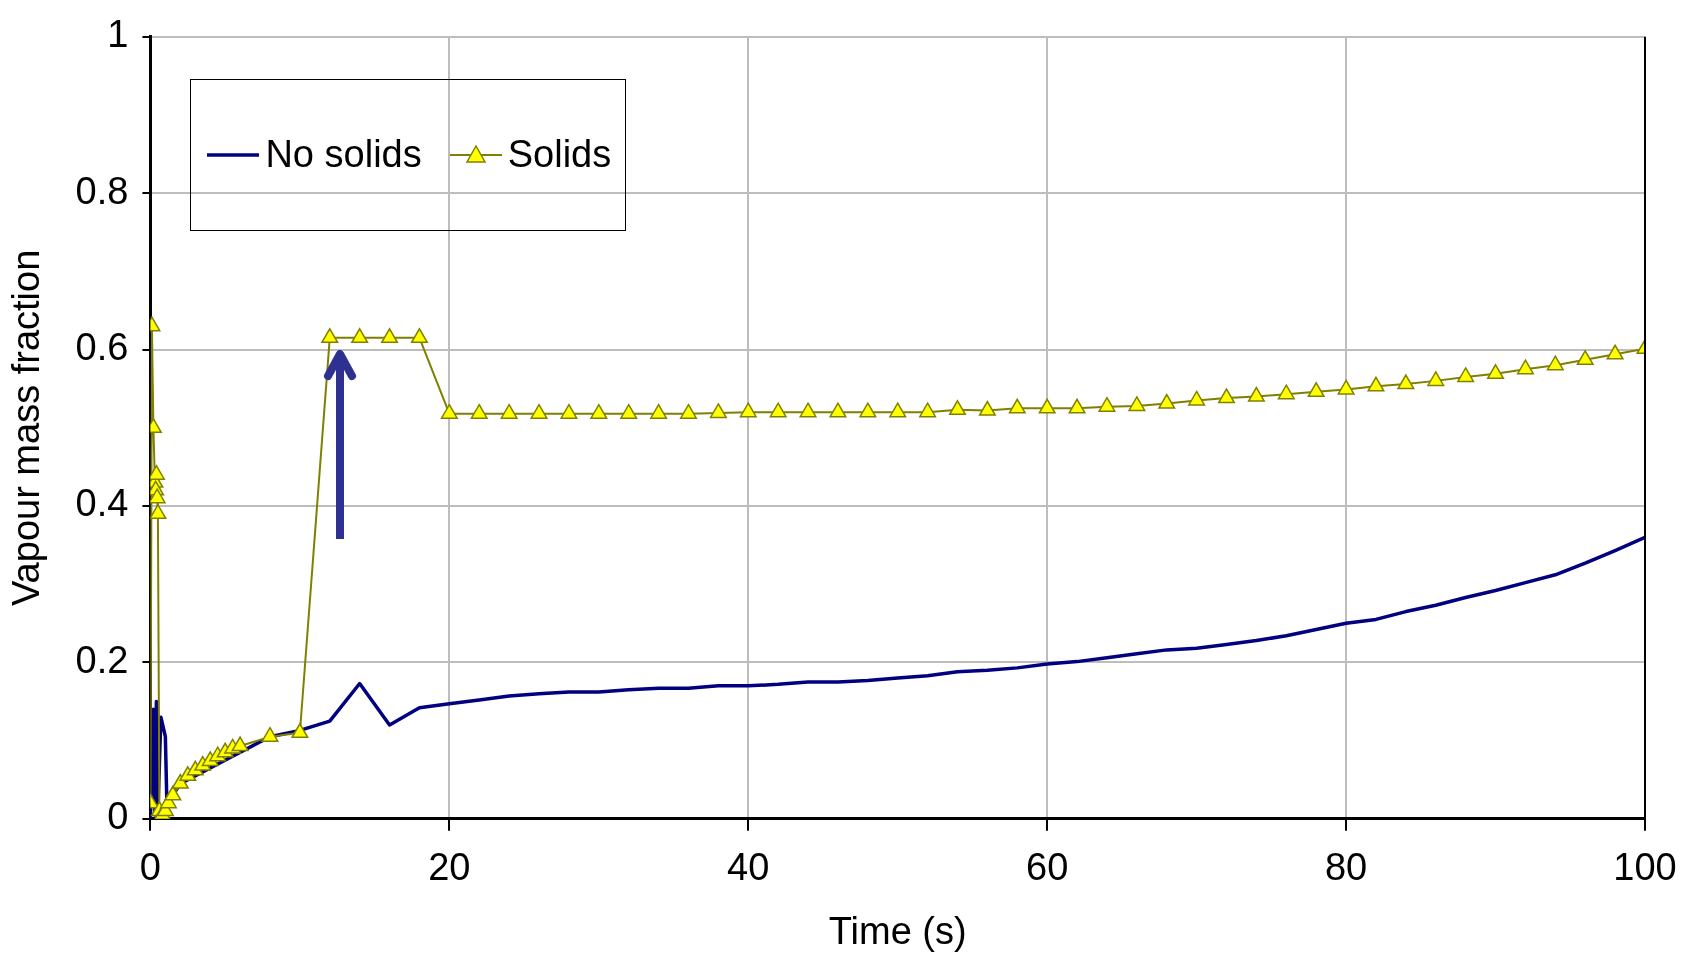 The width and height of the screenshot is (1693, 968). I want to click on legend-label: No solids, so click(343, 155).